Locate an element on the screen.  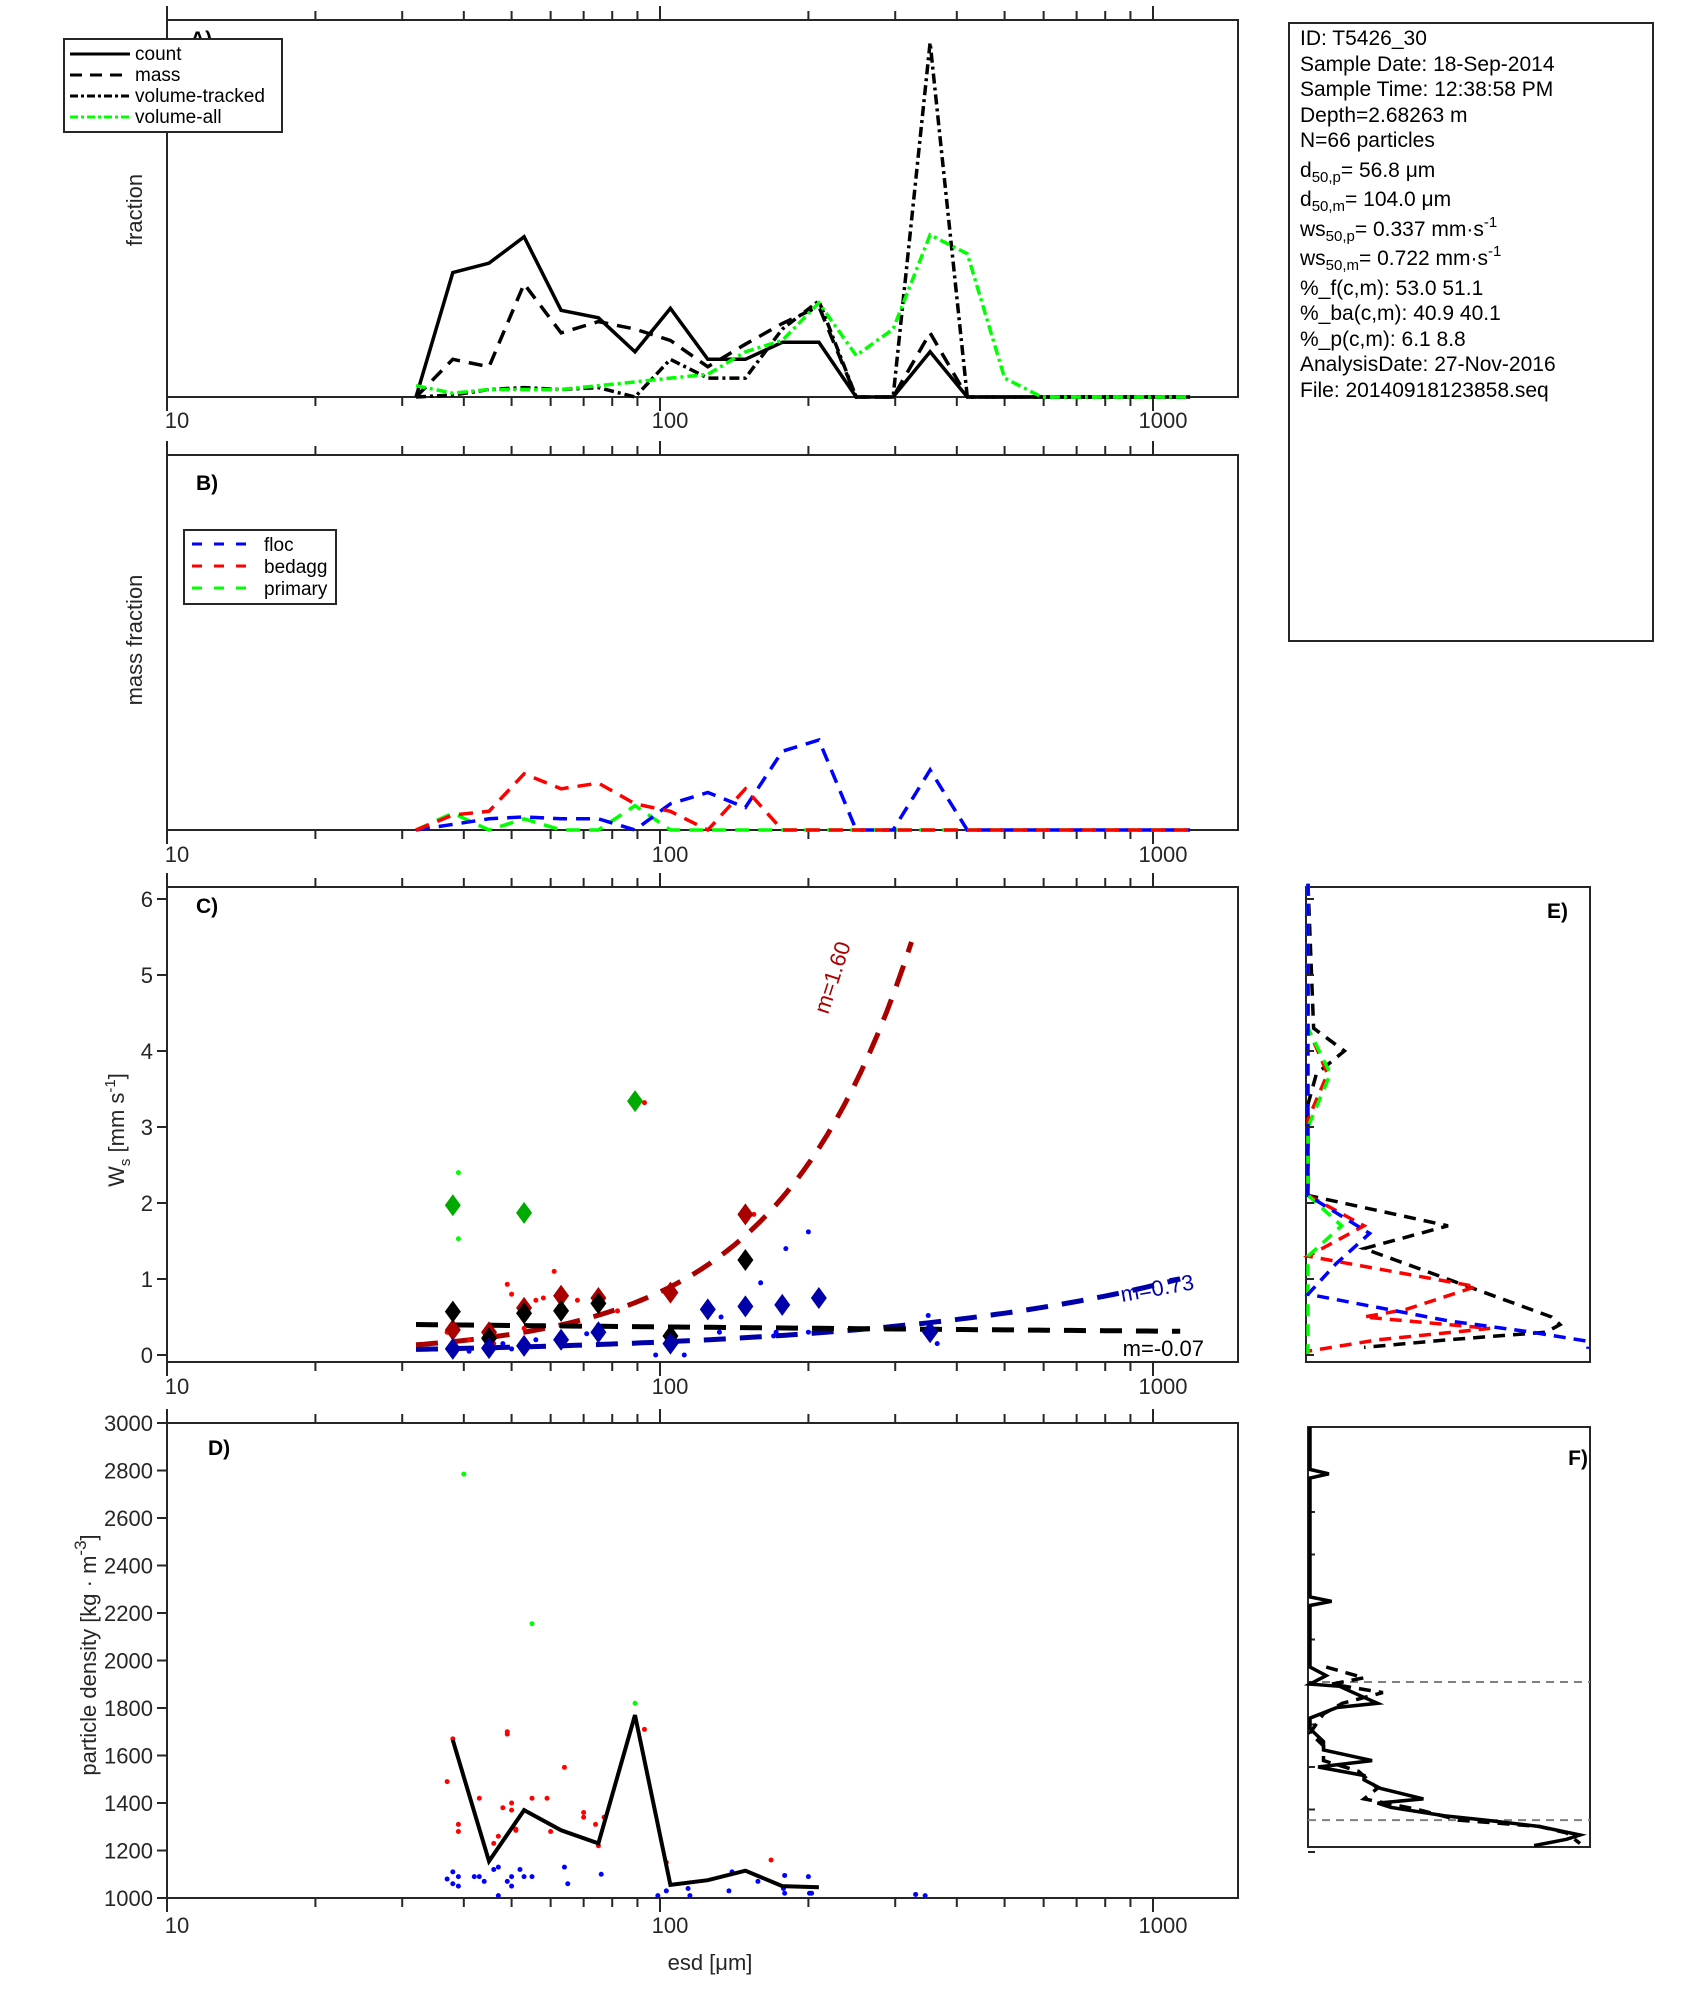
ws50p-sub: 50,p is located at coordinates (1340, 236).